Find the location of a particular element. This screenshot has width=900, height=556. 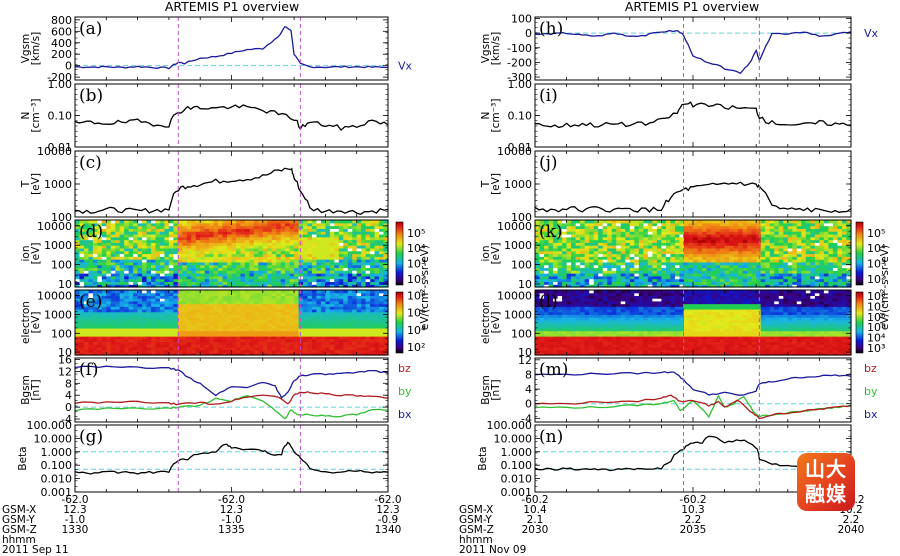

colorbar-tick-label: 10³ is located at coordinates (416, 263).